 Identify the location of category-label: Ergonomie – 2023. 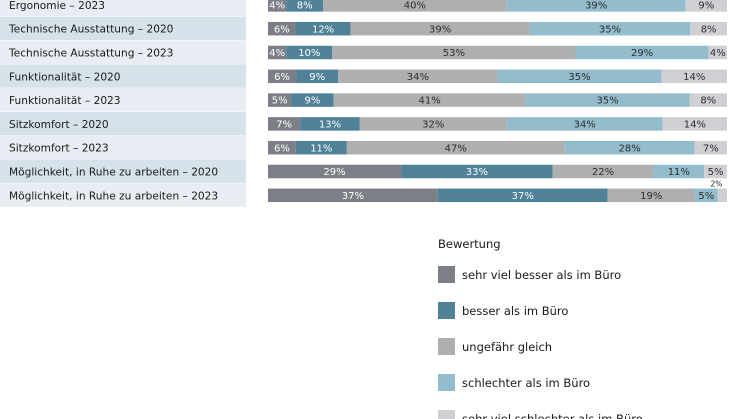
(57, 6).